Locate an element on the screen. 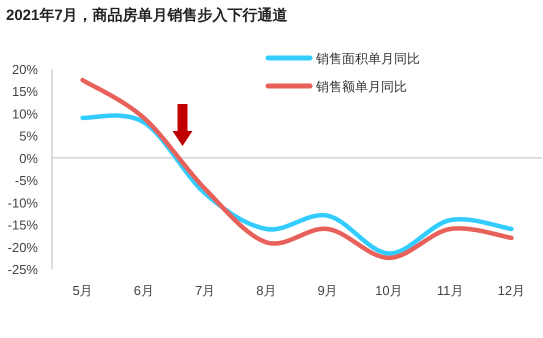 Image resolution: width=543 pixels, height=338 pixels. y-tick-label: -10% is located at coordinates (23, 202).